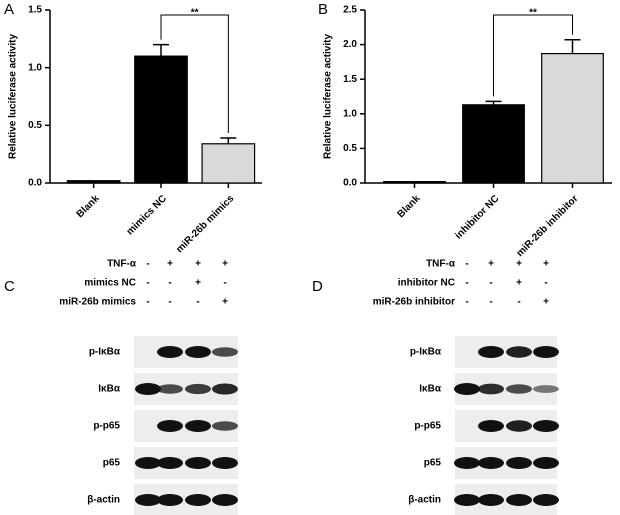 The height and width of the screenshot is (515, 620). What do you see at coordinates (9, 286) in the screenshot?
I see `panel-label: C` at bounding box center [9, 286].